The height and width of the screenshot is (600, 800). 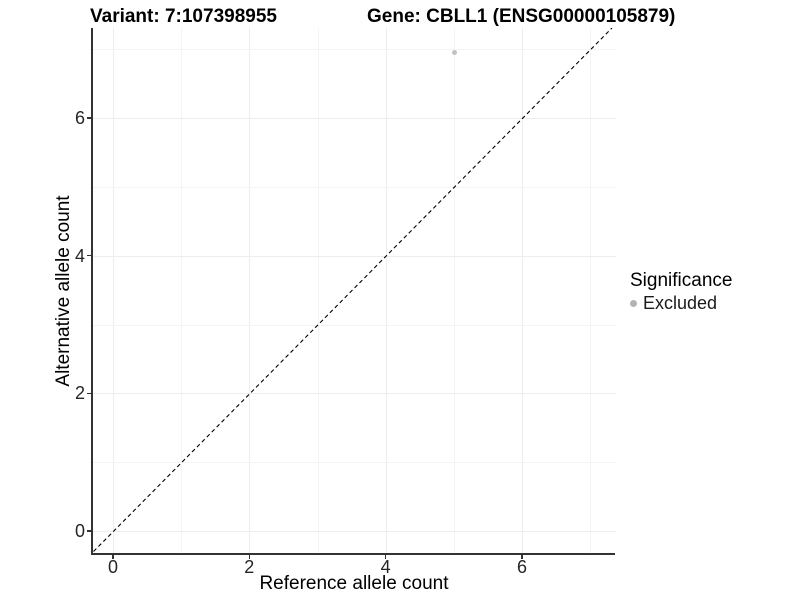 What do you see at coordinates (112, 567) in the screenshot?
I see `x-tick-label: 0` at bounding box center [112, 567].